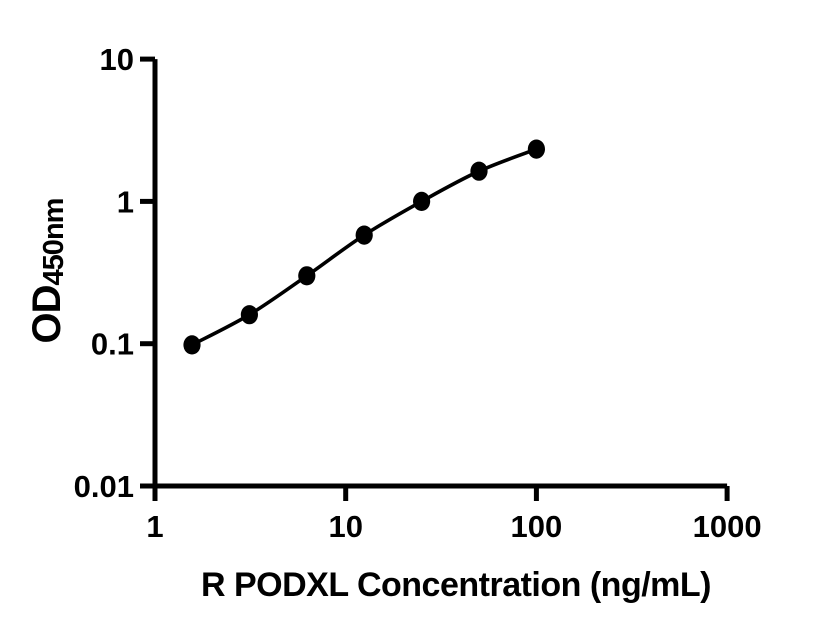  I want to click on y-axis-title: OD450nm, so click(47, 271).